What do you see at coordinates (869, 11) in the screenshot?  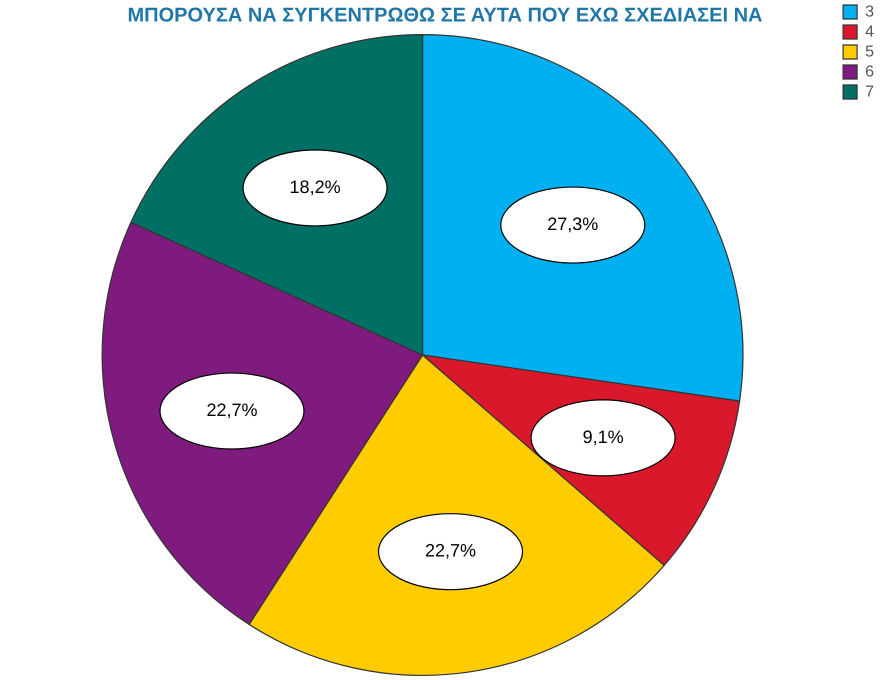 I see `legend-label: 3` at bounding box center [869, 11].